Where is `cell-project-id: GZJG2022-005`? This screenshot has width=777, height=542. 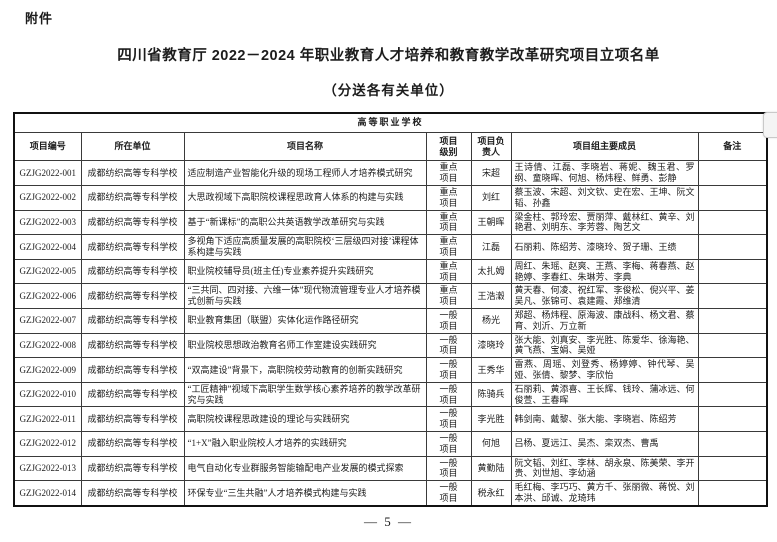
cell-project-id: GZJG2022-005 is located at coordinates (47, 271).